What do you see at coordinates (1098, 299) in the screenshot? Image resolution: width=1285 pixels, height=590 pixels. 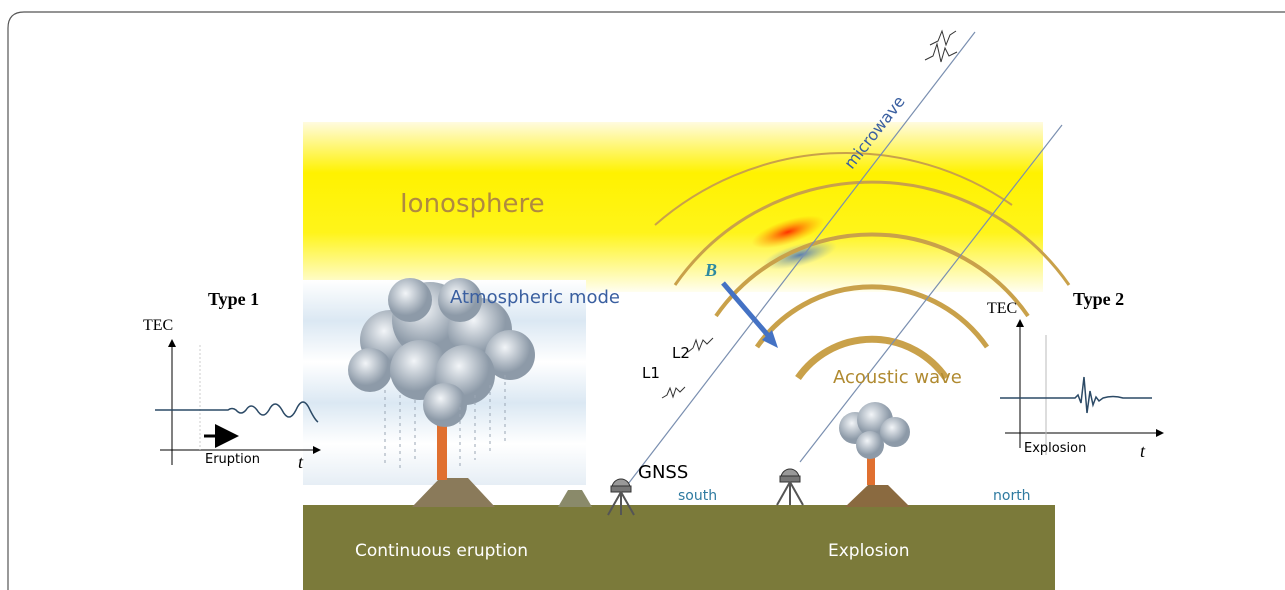 I see `inset-title: Type 2` at bounding box center [1098, 299].